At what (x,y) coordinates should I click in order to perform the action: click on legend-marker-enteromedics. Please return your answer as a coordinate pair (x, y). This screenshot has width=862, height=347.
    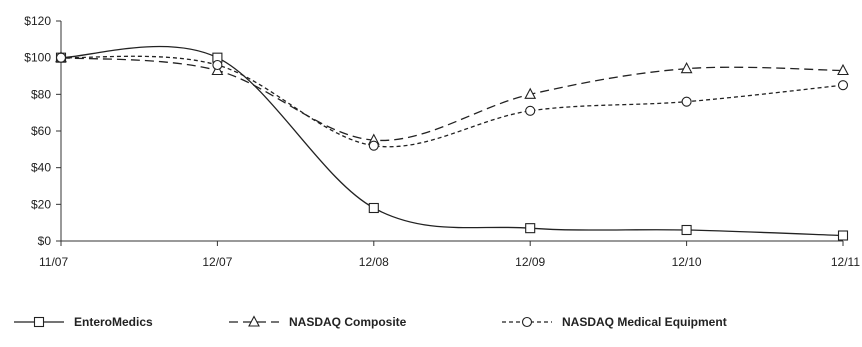
    Looking at the image, I should click on (39, 322).